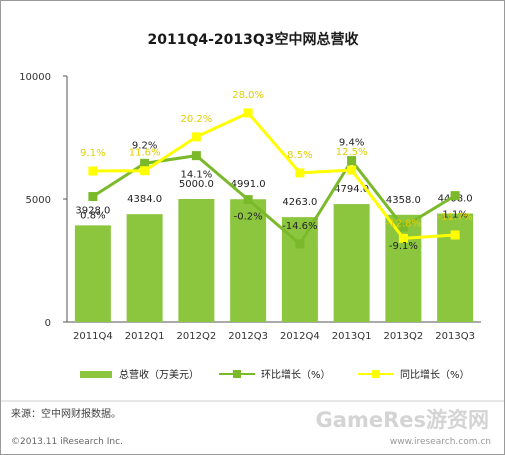 The image size is (505, 455). What do you see at coordinates (352, 336) in the screenshot?
I see `x-tick-label: 2013Q1` at bounding box center [352, 336].